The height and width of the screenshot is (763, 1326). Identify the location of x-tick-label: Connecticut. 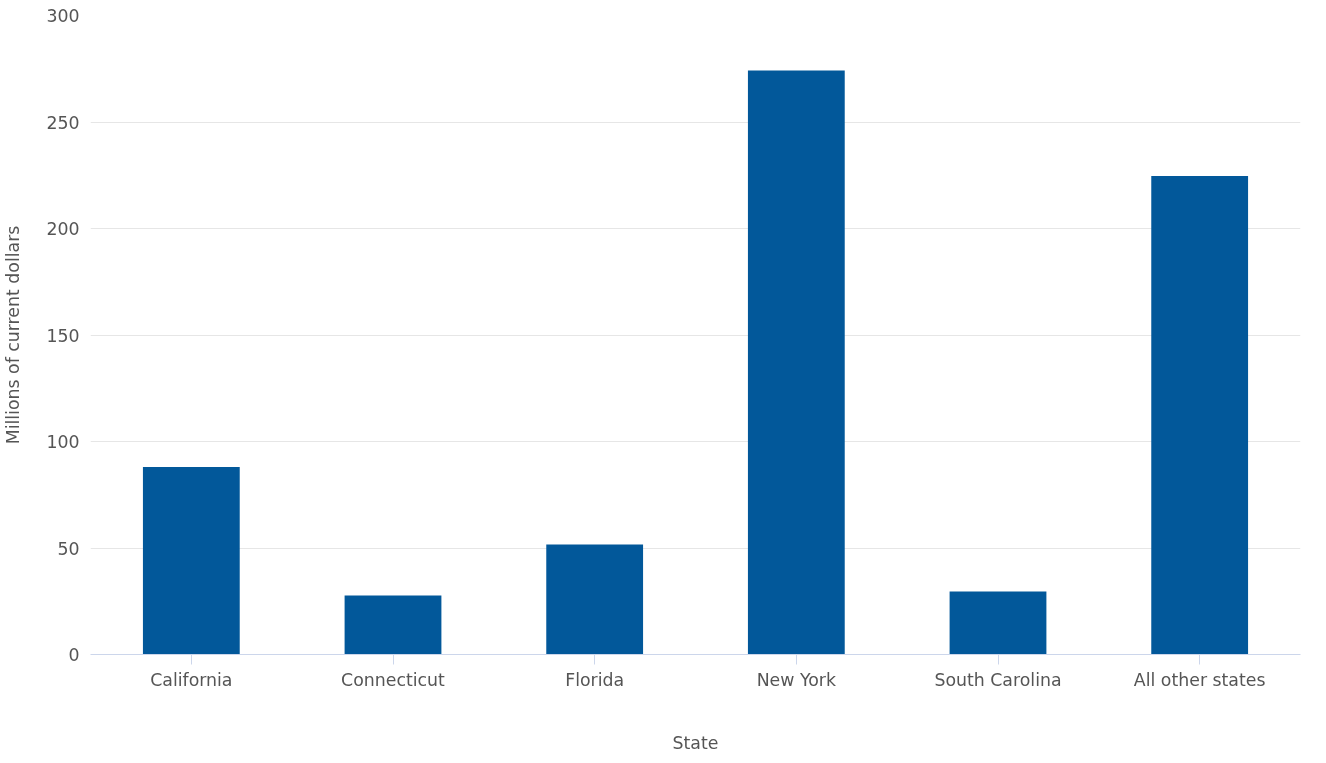
(393, 679).